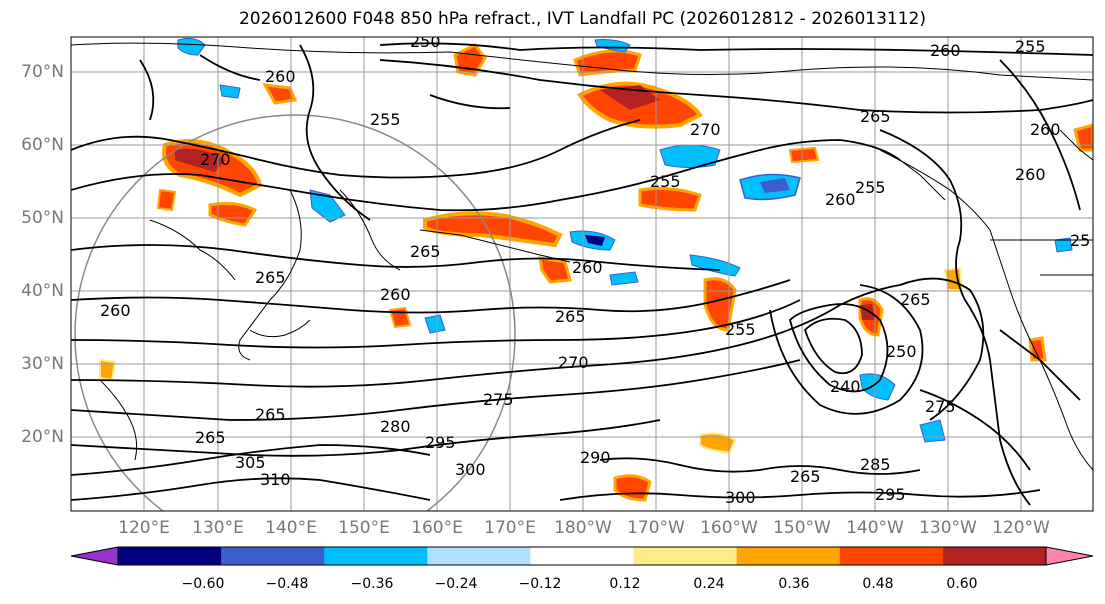 This screenshot has width=1105, height=604. Describe the element at coordinates (540, 584) in the screenshot. I see `colorbar-tick-label: −0.12` at that location.